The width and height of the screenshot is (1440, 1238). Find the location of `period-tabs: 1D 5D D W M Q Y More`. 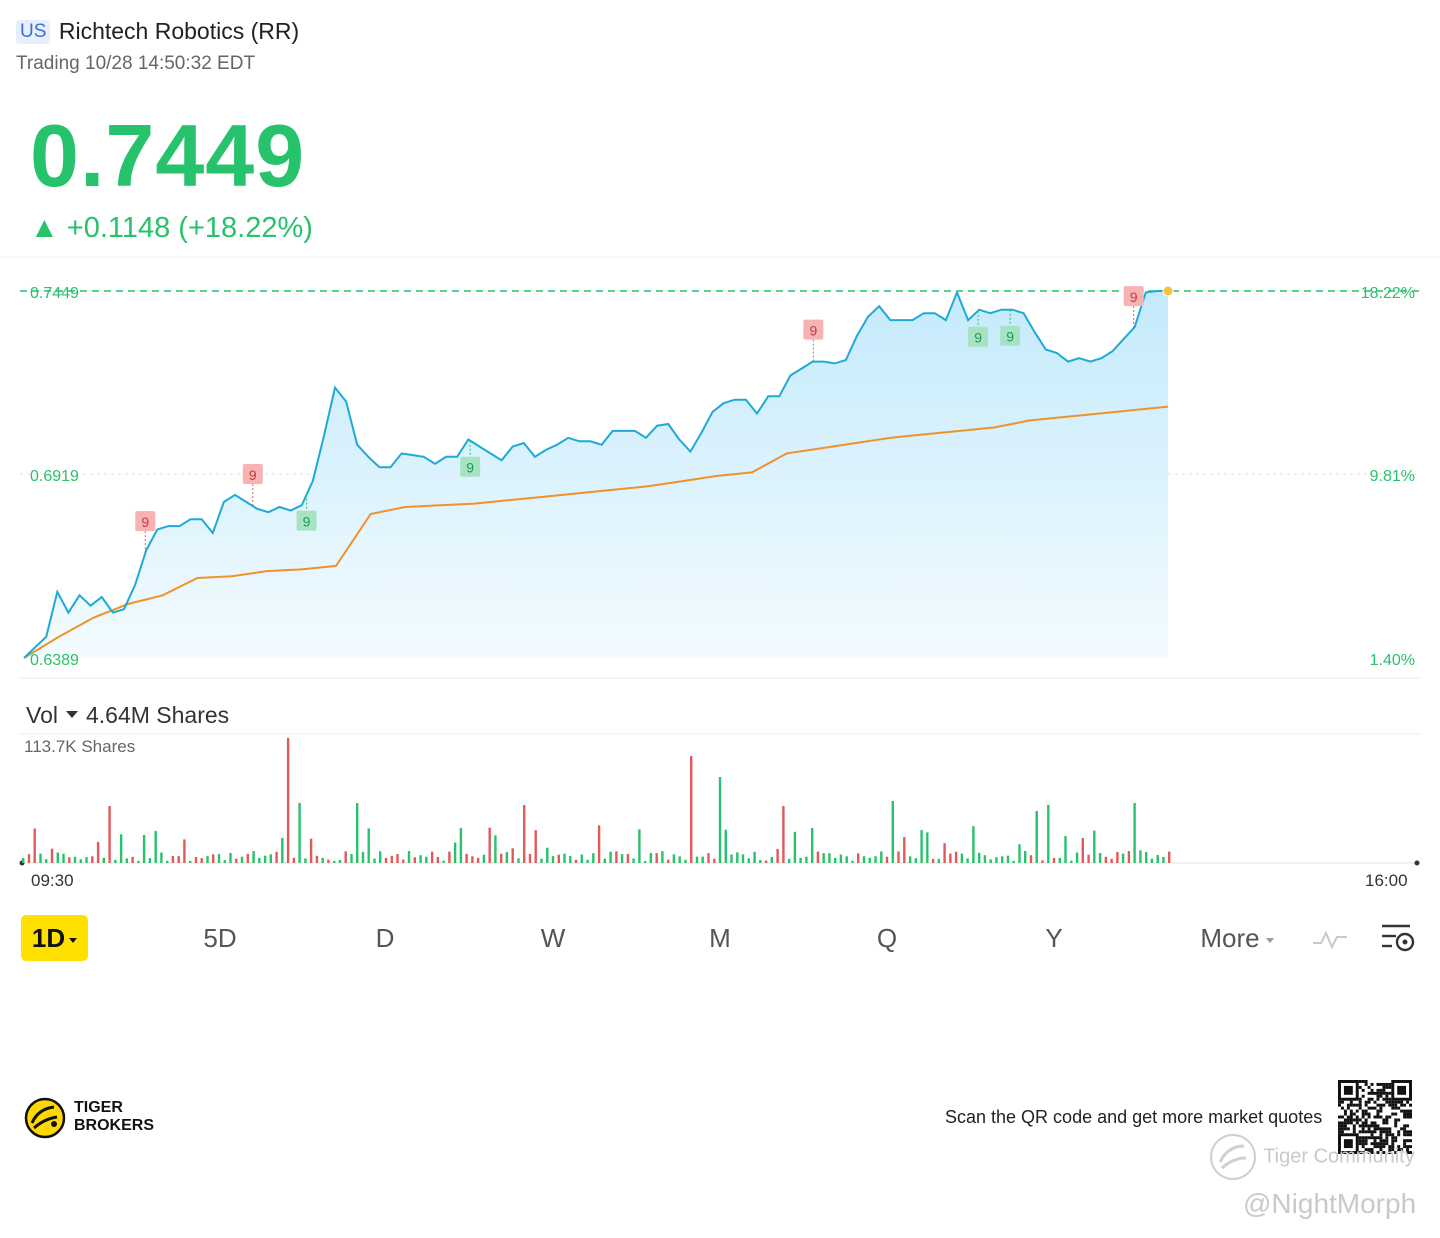

period-tabs: 1D 5D D W M Q Y More is located at coordinates (720, 938).